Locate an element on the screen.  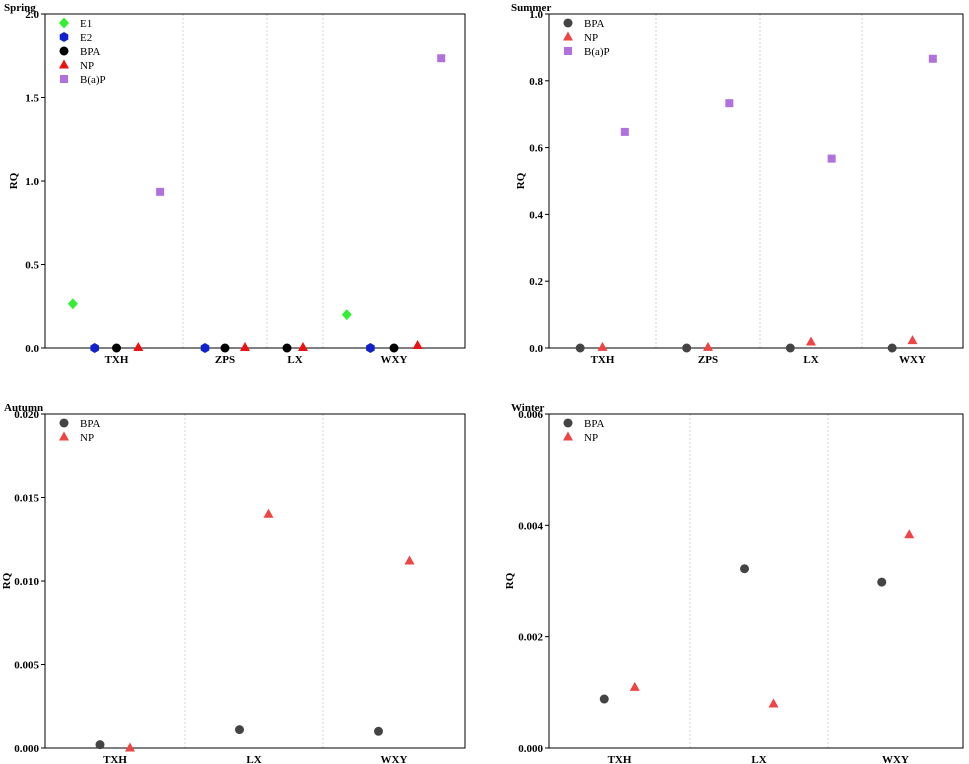
panel-title: Winter is located at coordinates (528, 408).